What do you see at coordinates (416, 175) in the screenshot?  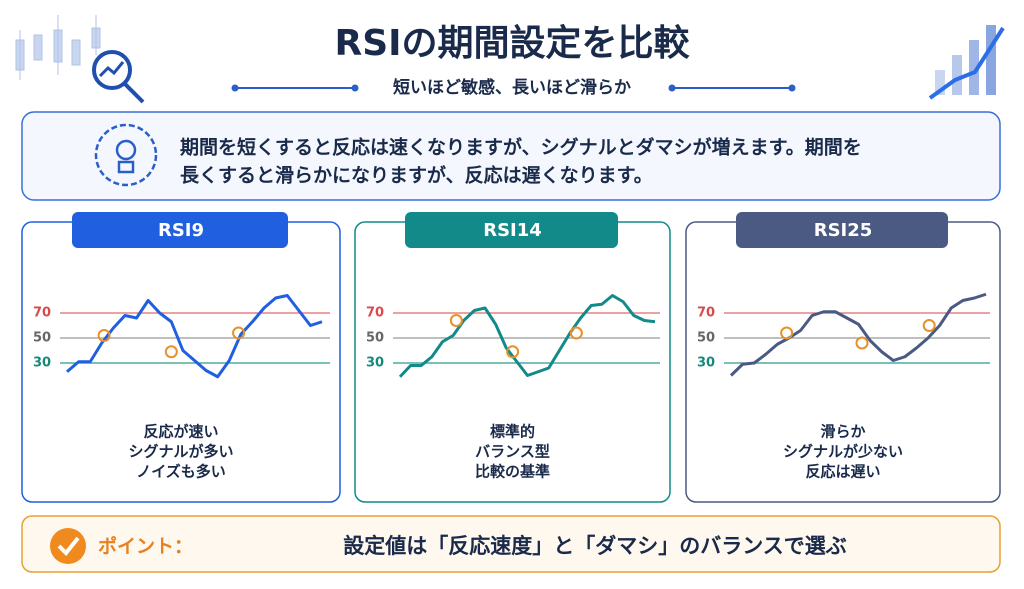 I see `intro-text: 長くすると滑らかになりますが、反応は遅くなります。` at bounding box center [416, 175].